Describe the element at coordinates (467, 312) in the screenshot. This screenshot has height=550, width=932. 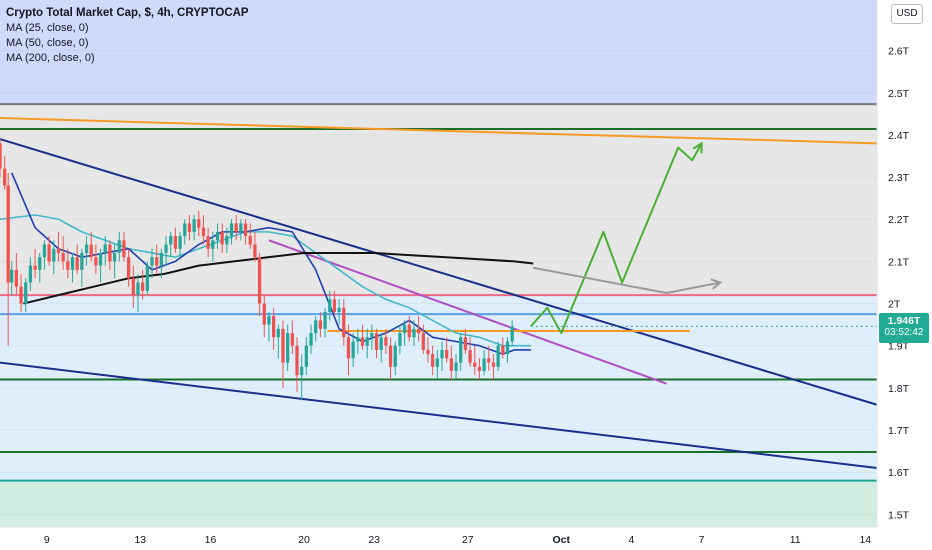
I see `purple-line` at that location.